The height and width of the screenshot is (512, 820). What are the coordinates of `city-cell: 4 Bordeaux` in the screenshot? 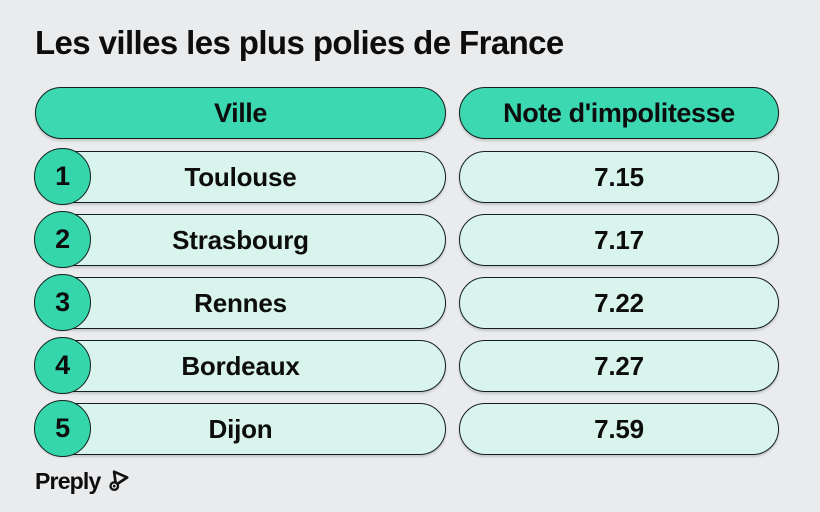 It's located at (240, 365).